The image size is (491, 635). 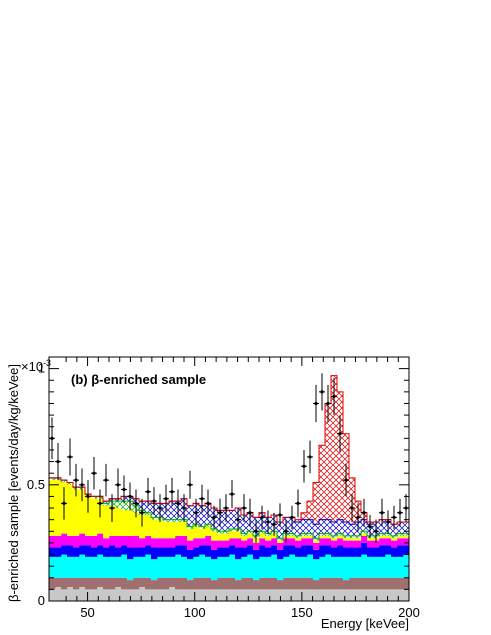 What do you see at coordinates (409, 612) in the screenshot?
I see `x-tick-label: 200` at bounding box center [409, 612].